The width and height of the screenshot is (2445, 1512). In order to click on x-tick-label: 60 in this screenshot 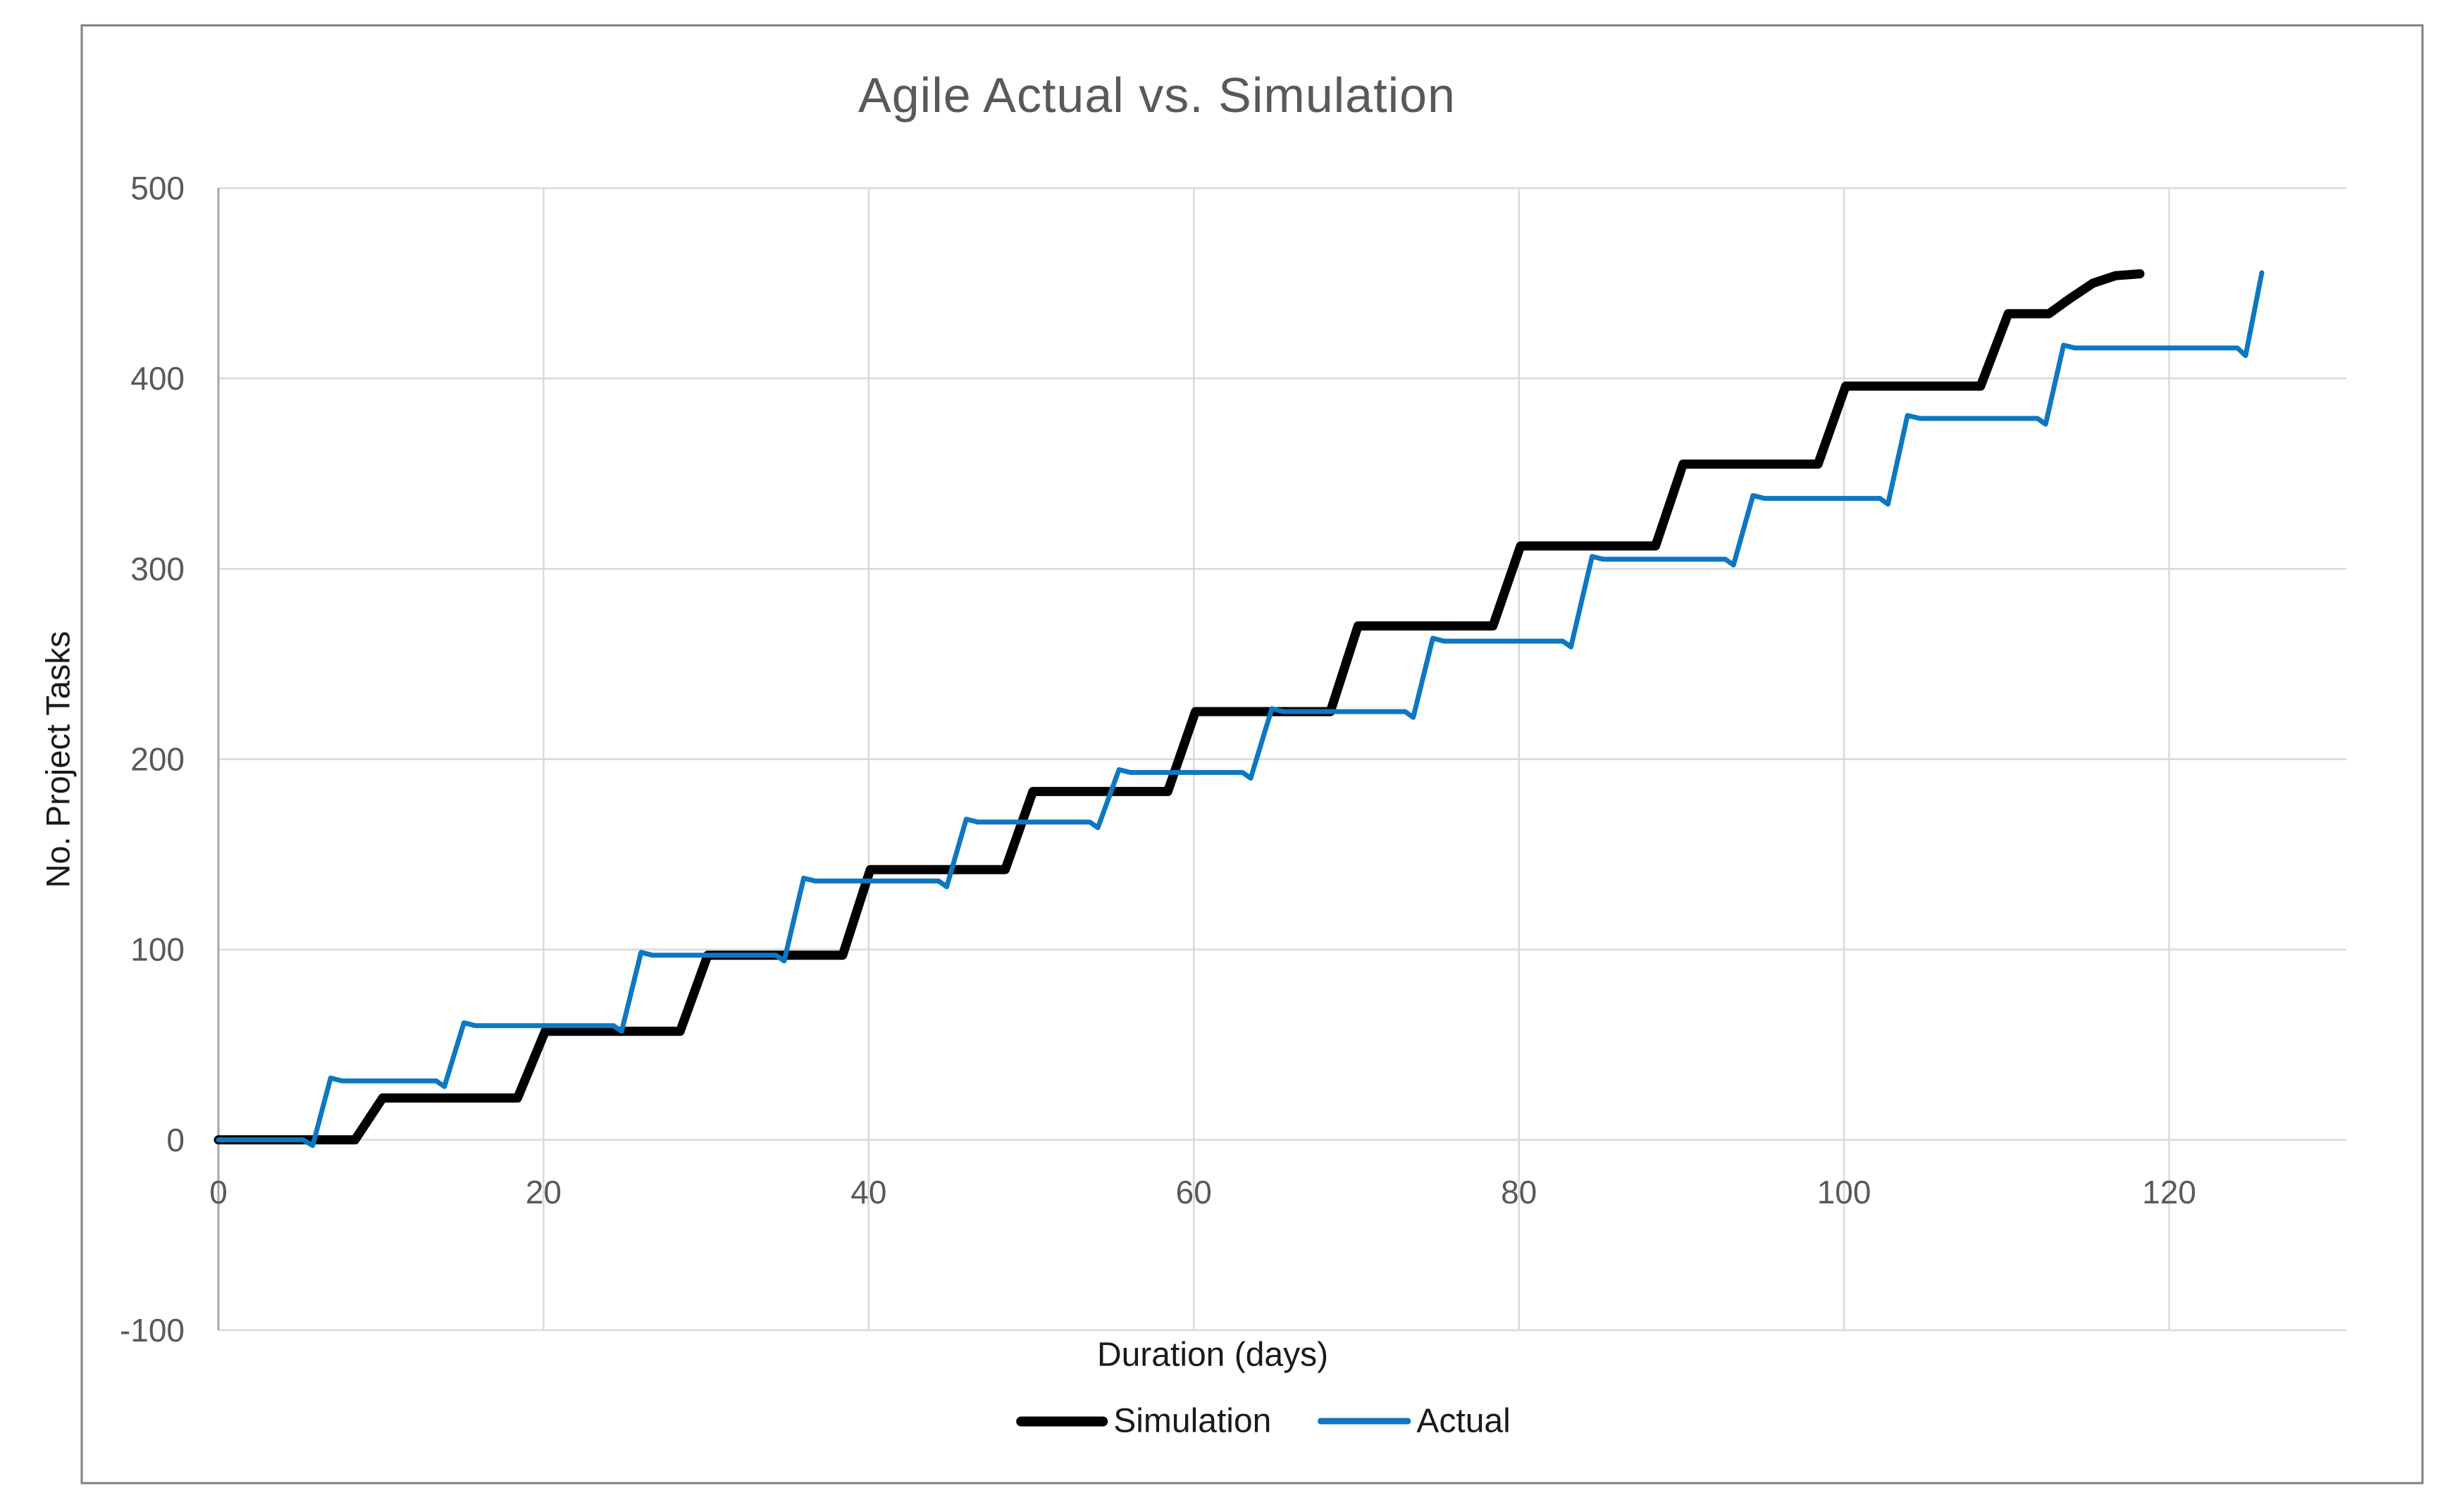, I will do `click(1194, 1192)`.